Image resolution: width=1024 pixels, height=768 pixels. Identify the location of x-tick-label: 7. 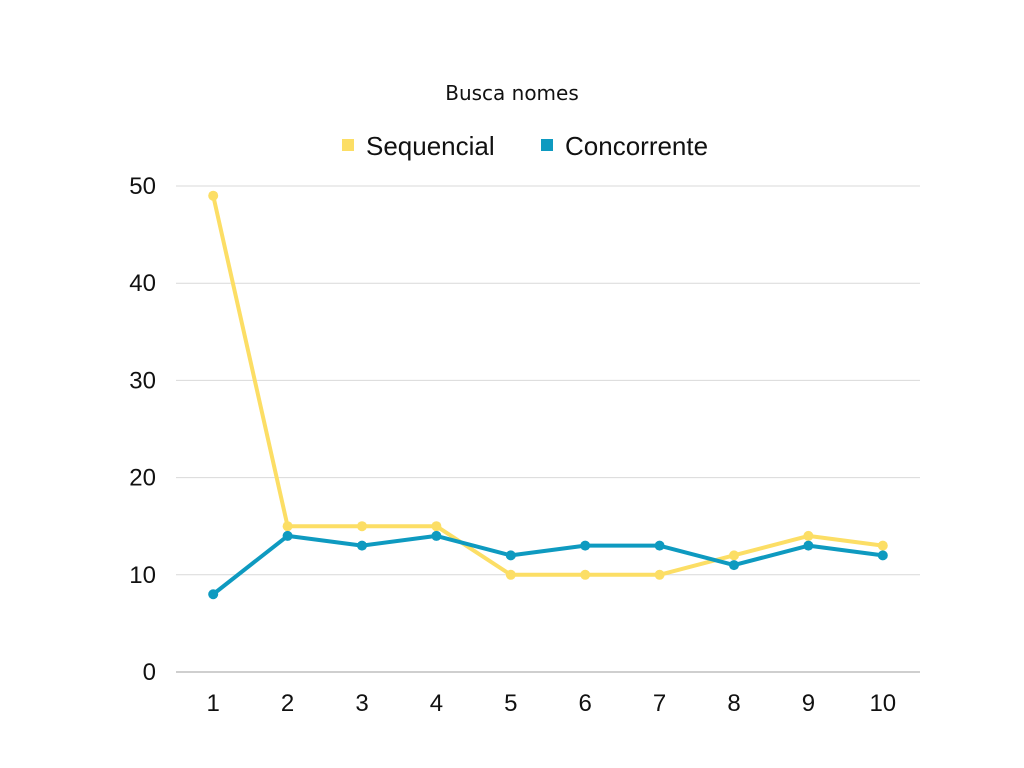
(659, 703).